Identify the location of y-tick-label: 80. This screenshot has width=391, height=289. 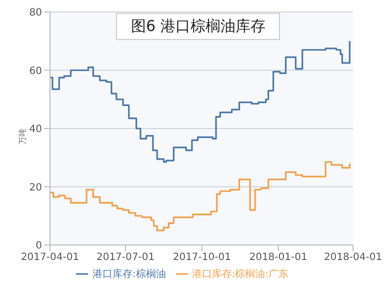
(35, 13).